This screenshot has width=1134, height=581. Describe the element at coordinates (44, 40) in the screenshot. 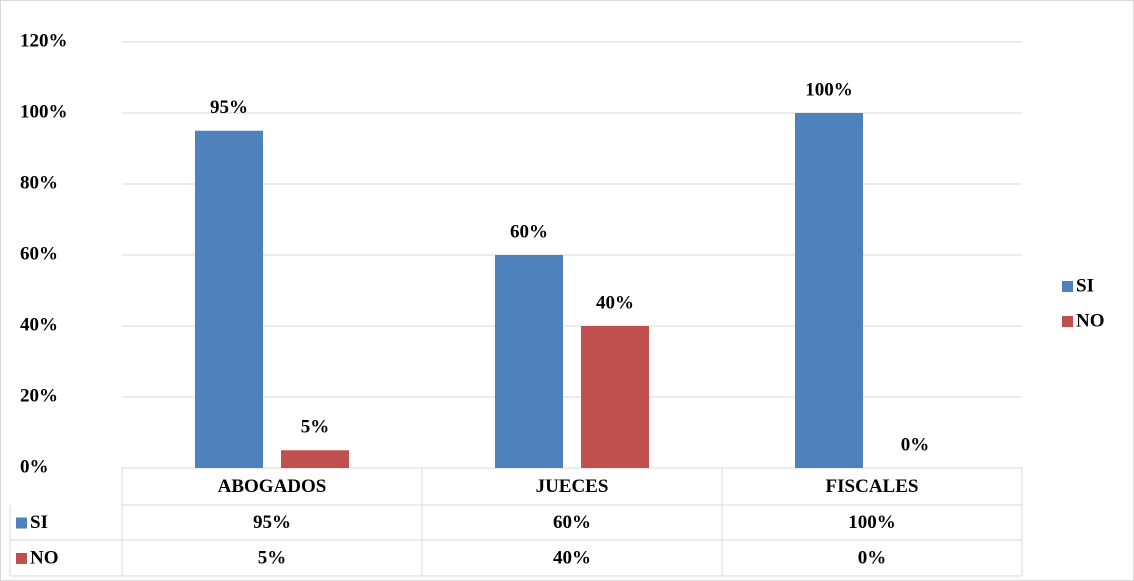

I see `y-tick-label: 120%` at that location.